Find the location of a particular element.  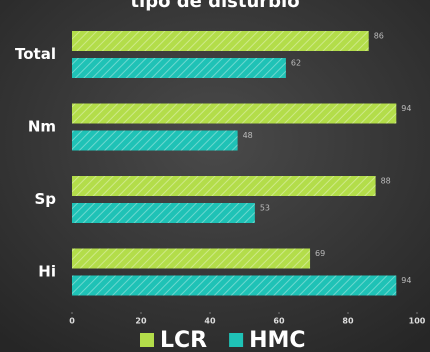

x-tick-label: 100 is located at coordinates (417, 321).